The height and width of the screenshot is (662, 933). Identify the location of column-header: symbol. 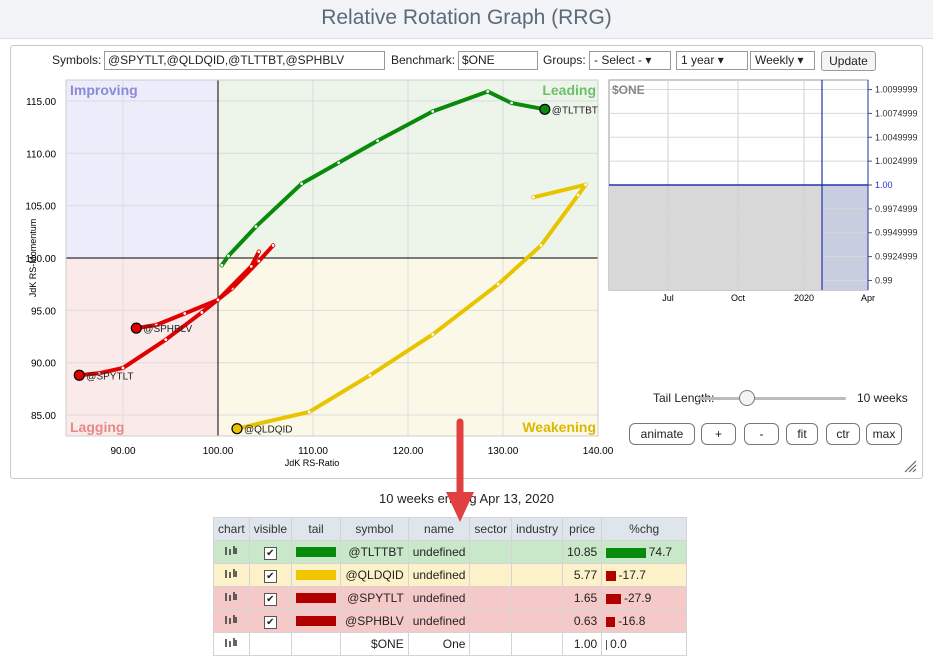
(375, 529).